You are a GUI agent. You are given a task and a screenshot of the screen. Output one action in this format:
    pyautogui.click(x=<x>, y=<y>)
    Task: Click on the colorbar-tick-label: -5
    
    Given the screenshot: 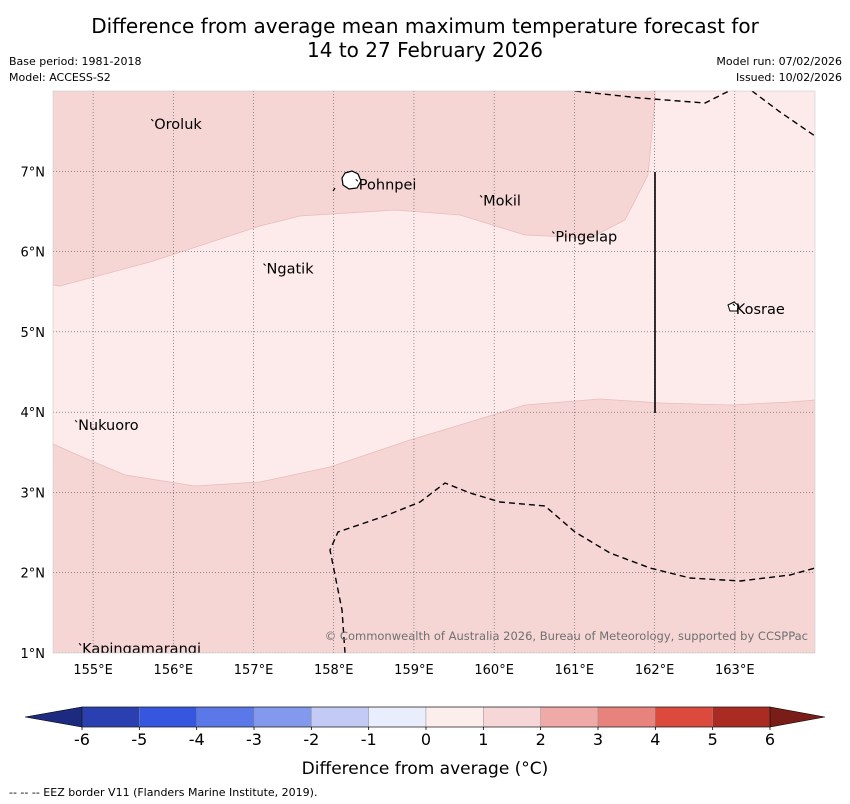 What is the action you would take?
    pyautogui.click(x=139, y=739)
    